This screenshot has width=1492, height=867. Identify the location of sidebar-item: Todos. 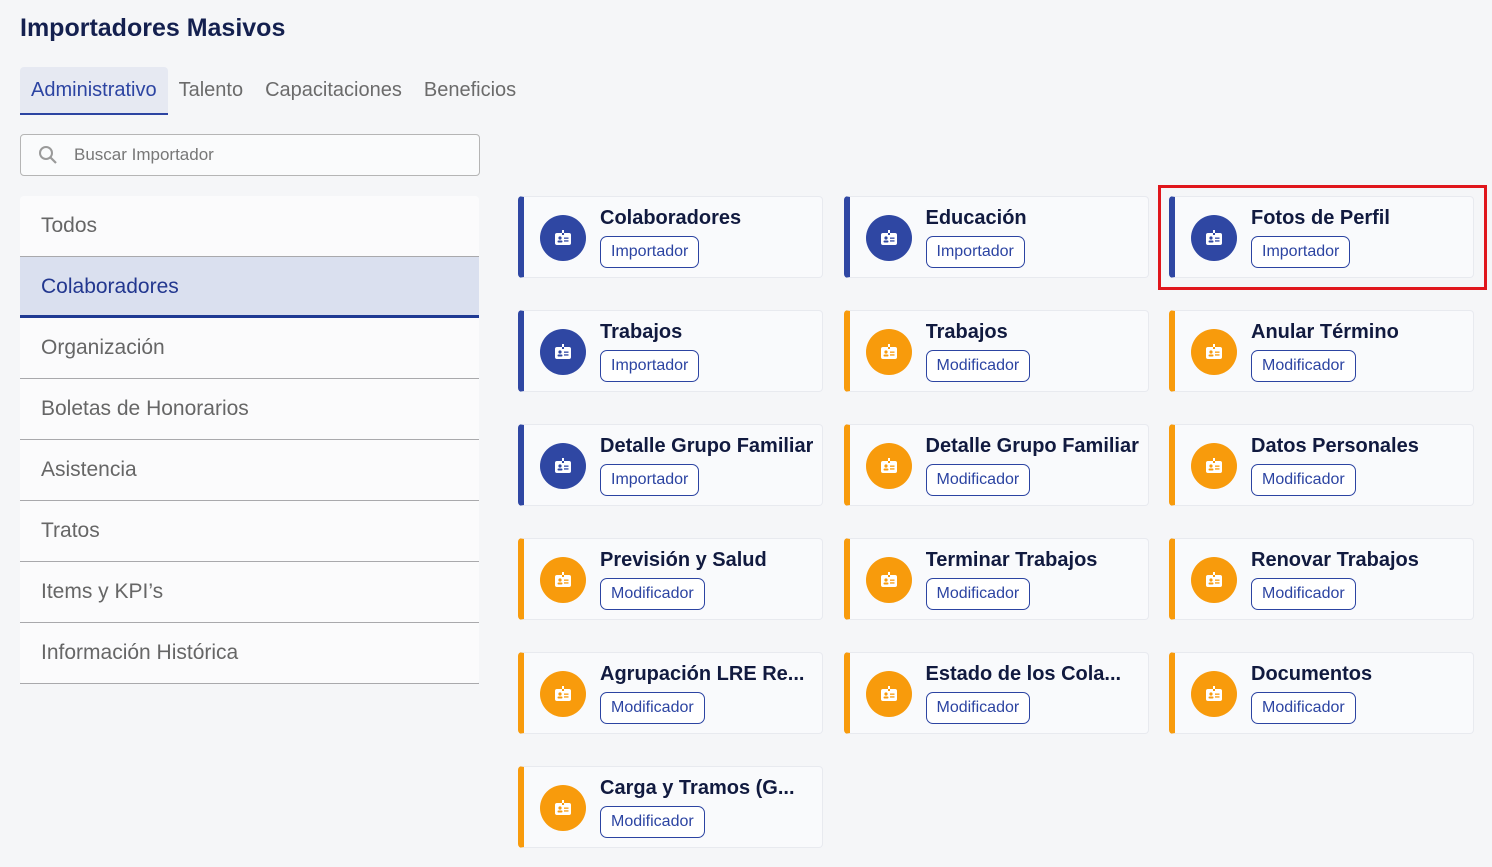
(249, 226).